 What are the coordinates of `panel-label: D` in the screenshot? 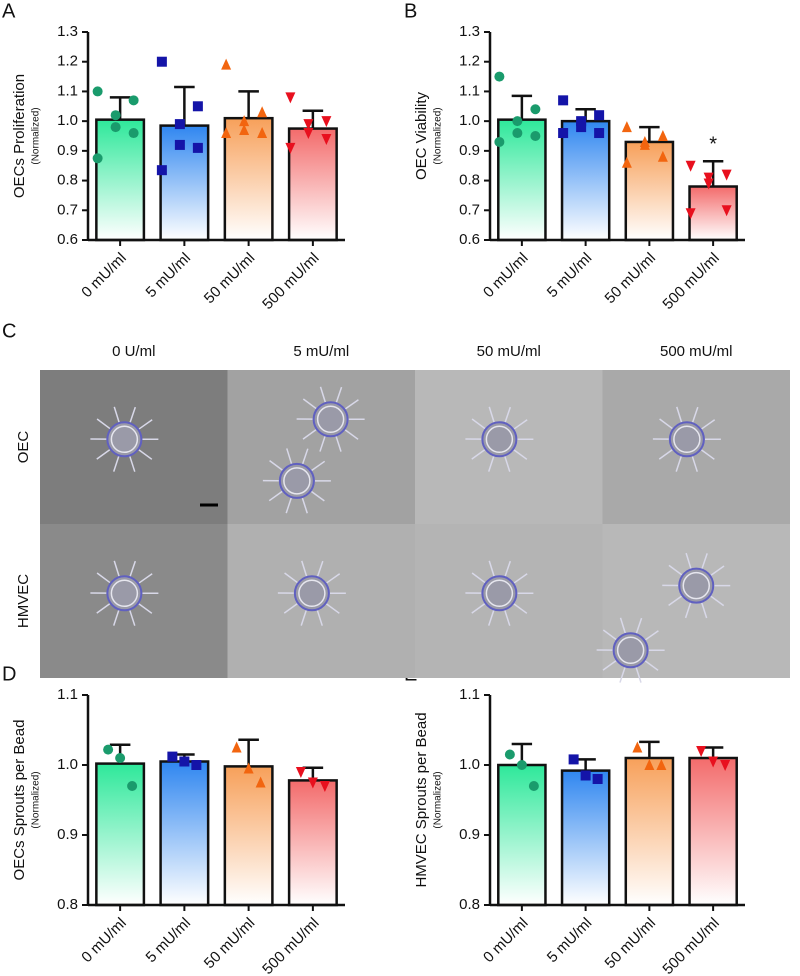 It's located at (9, 674).